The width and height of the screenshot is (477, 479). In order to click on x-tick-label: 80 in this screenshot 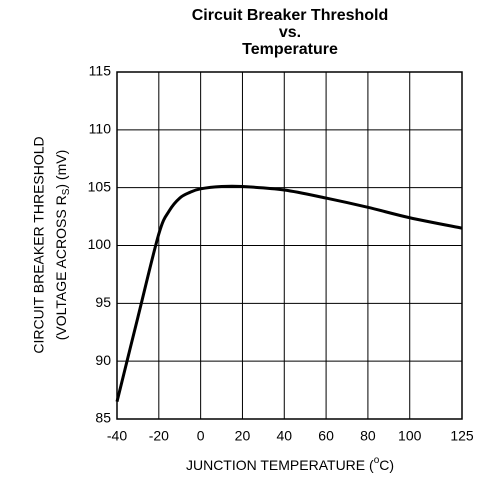, I will do `click(368, 436)`.